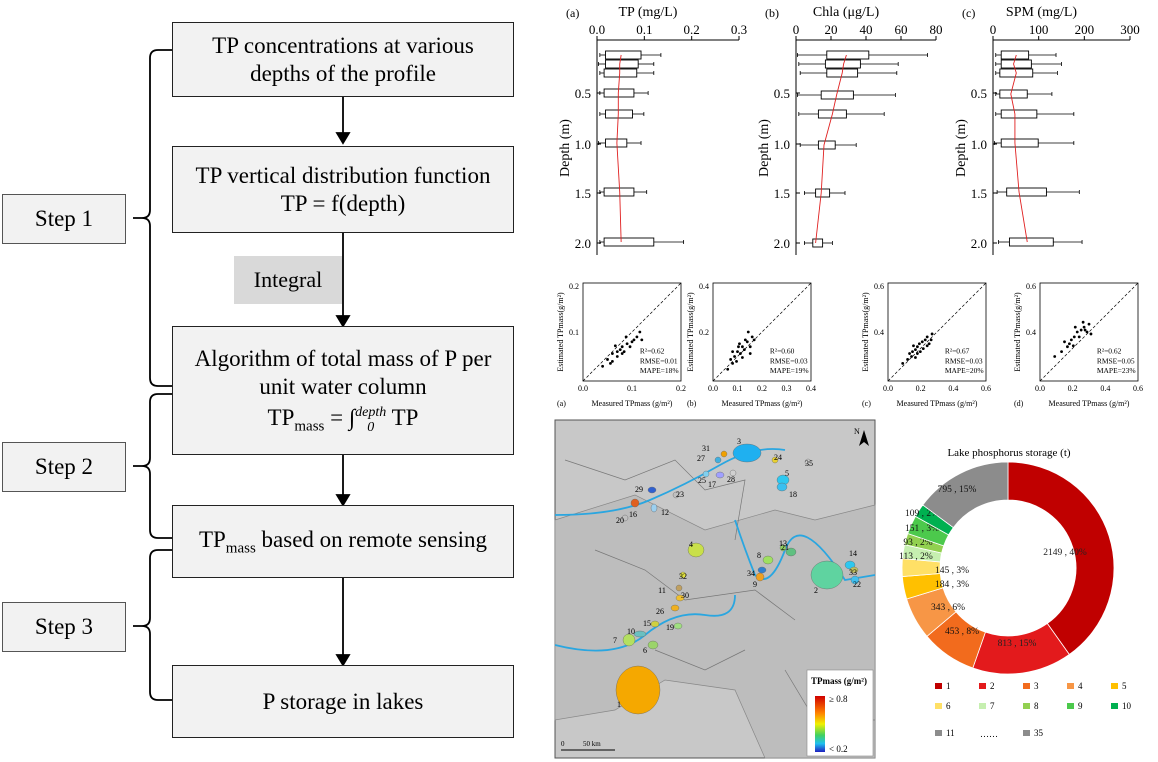 The height and width of the screenshot is (762, 1158). Describe the element at coordinates (561, 403) in the screenshot. I see `panel-label: (a)` at that location.